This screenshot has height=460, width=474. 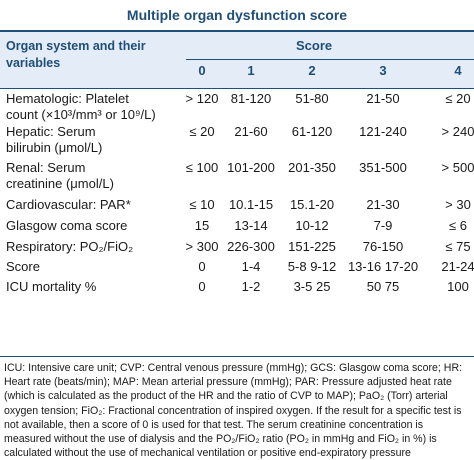 I want to click on organ-label-line: Cardiovascular: PAR*, so click(x=68, y=204).